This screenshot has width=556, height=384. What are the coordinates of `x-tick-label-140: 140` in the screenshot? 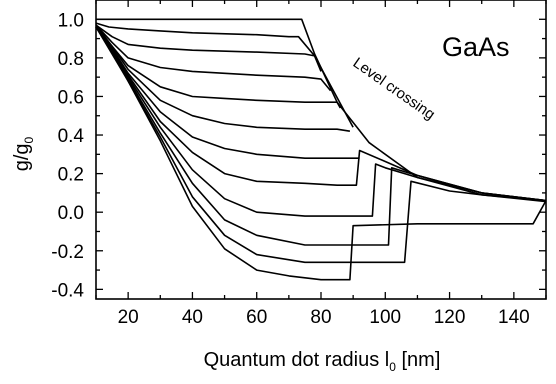 It's located at (514, 317).